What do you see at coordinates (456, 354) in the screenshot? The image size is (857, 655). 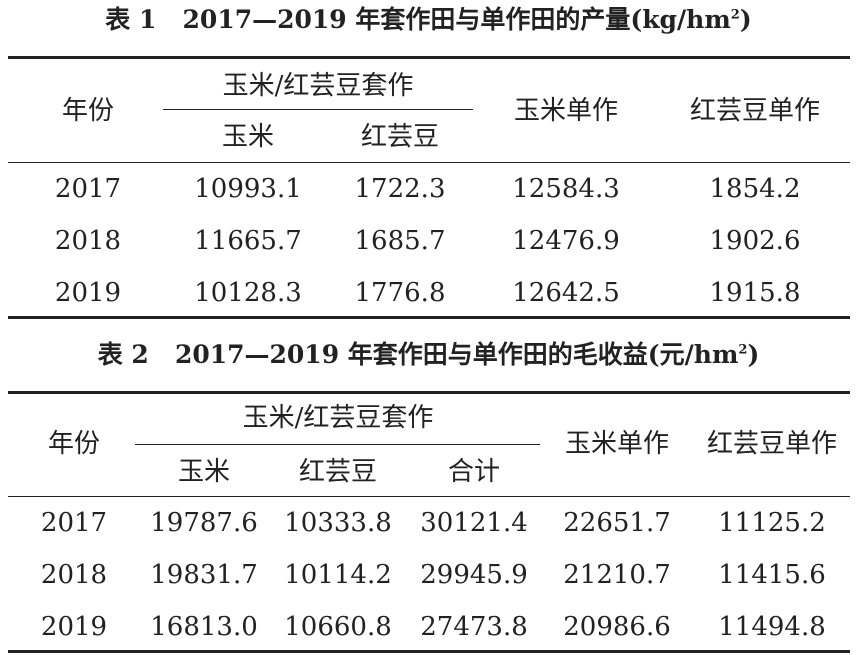 I see `table2-title-text: 2017—2019 年套作田与单作田的毛收益(元/hm` at bounding box center [456, 354].